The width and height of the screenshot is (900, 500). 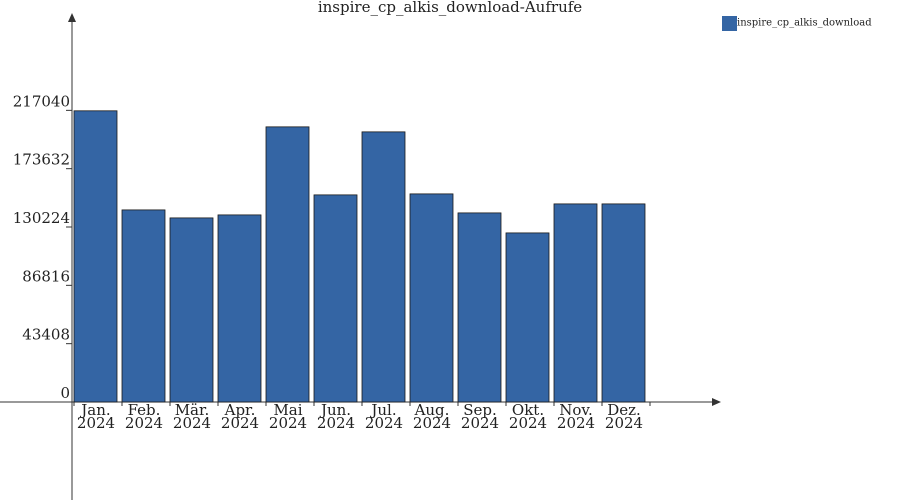 What do you see at coordinates (480, 410) in the screenshot?
I see `x-tick-label: Sep.` at bounding box center [480, 410].